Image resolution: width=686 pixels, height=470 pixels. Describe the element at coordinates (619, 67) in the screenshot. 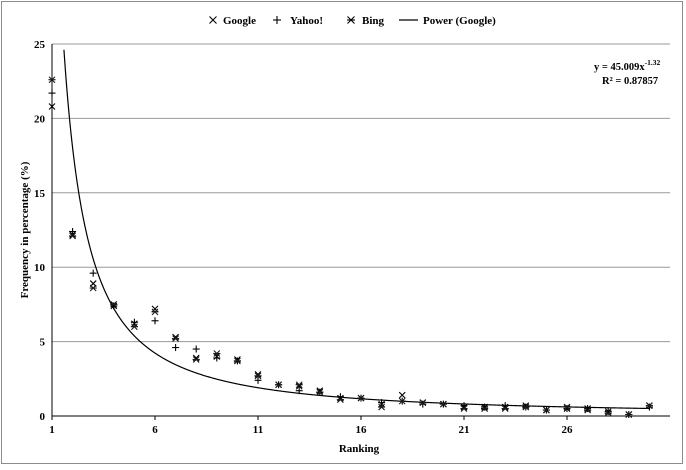

I see `equation-base: y = 45.009x` at that location.